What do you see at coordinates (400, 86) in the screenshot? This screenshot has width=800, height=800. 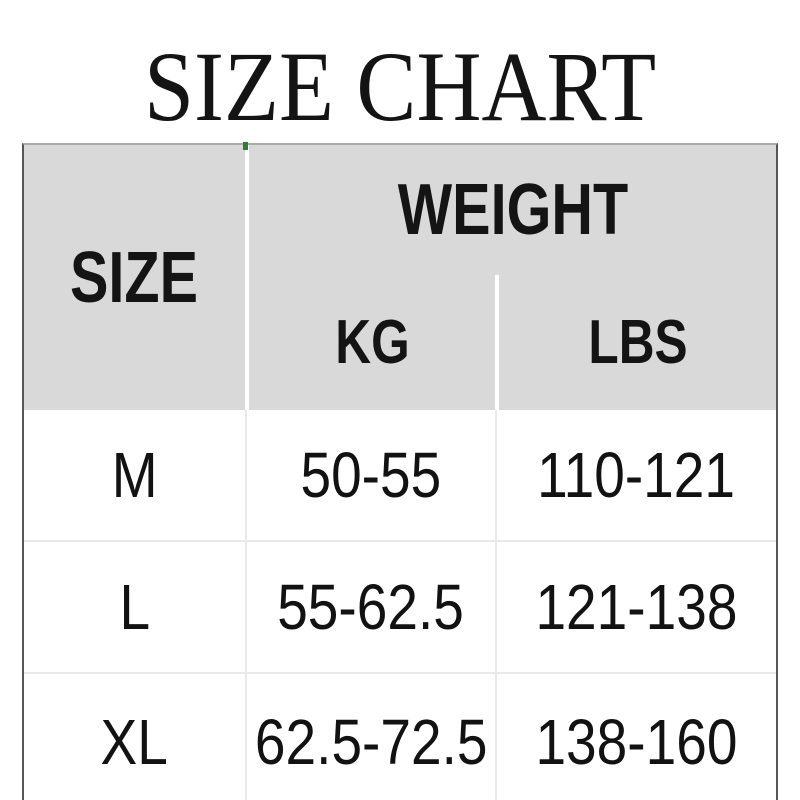 I see `page-title: SIZE CHART` at bounding box center [400, 86].